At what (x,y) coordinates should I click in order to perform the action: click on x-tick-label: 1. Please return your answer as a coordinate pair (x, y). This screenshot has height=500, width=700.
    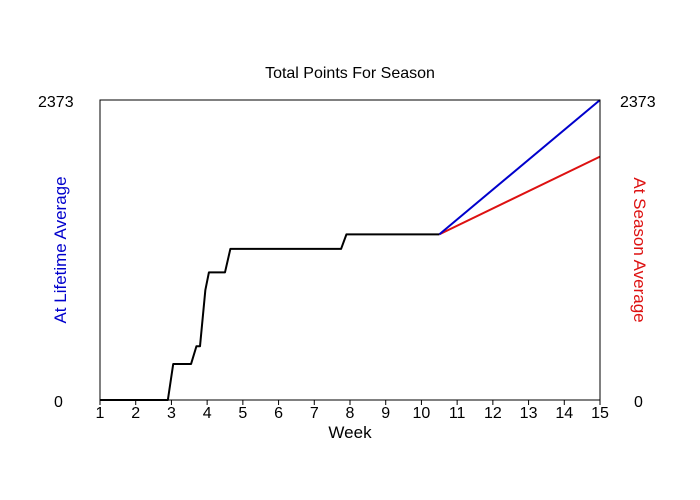
    Looking at the image, I should click on (100, 413).